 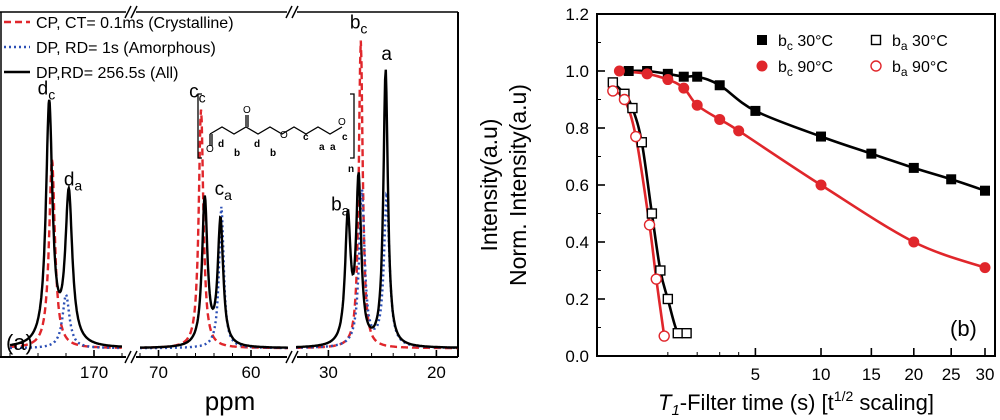 I want to click on y-tick-label-b-6: 1.2, so click(x=577, y=14).